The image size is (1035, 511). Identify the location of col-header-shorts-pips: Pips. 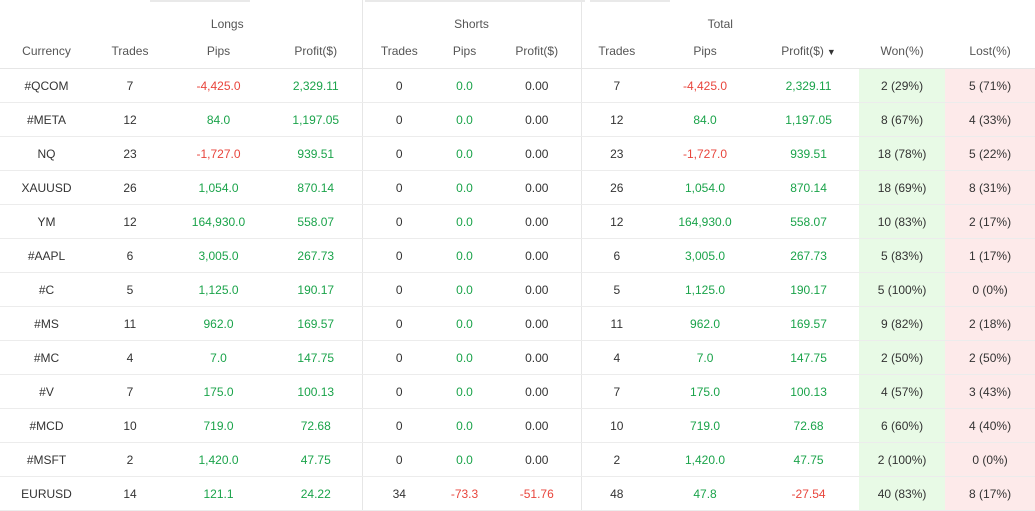
(465, 51).